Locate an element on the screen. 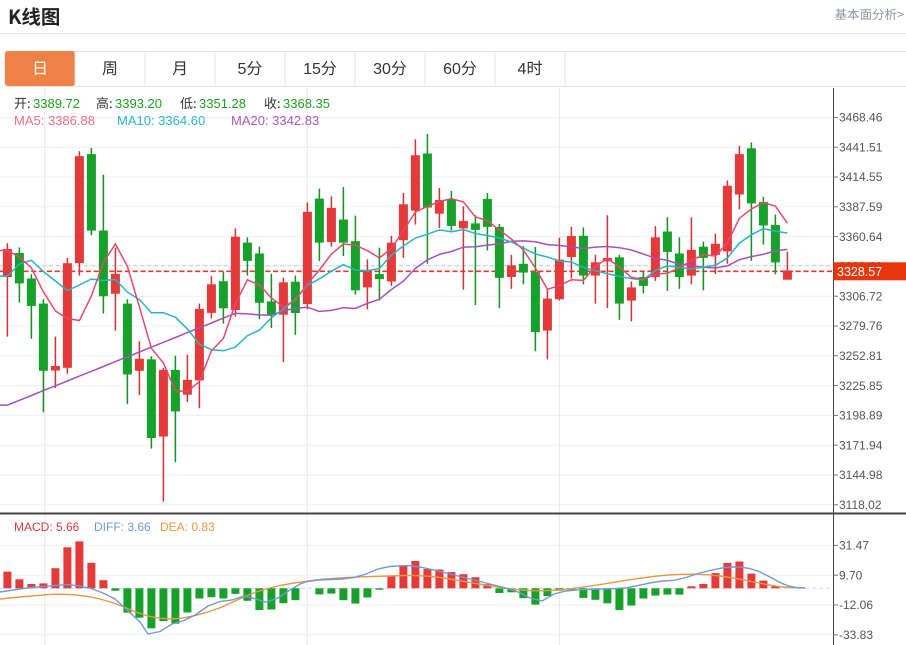  svg-text: 3118.02 is located at coordinates (860, 505).